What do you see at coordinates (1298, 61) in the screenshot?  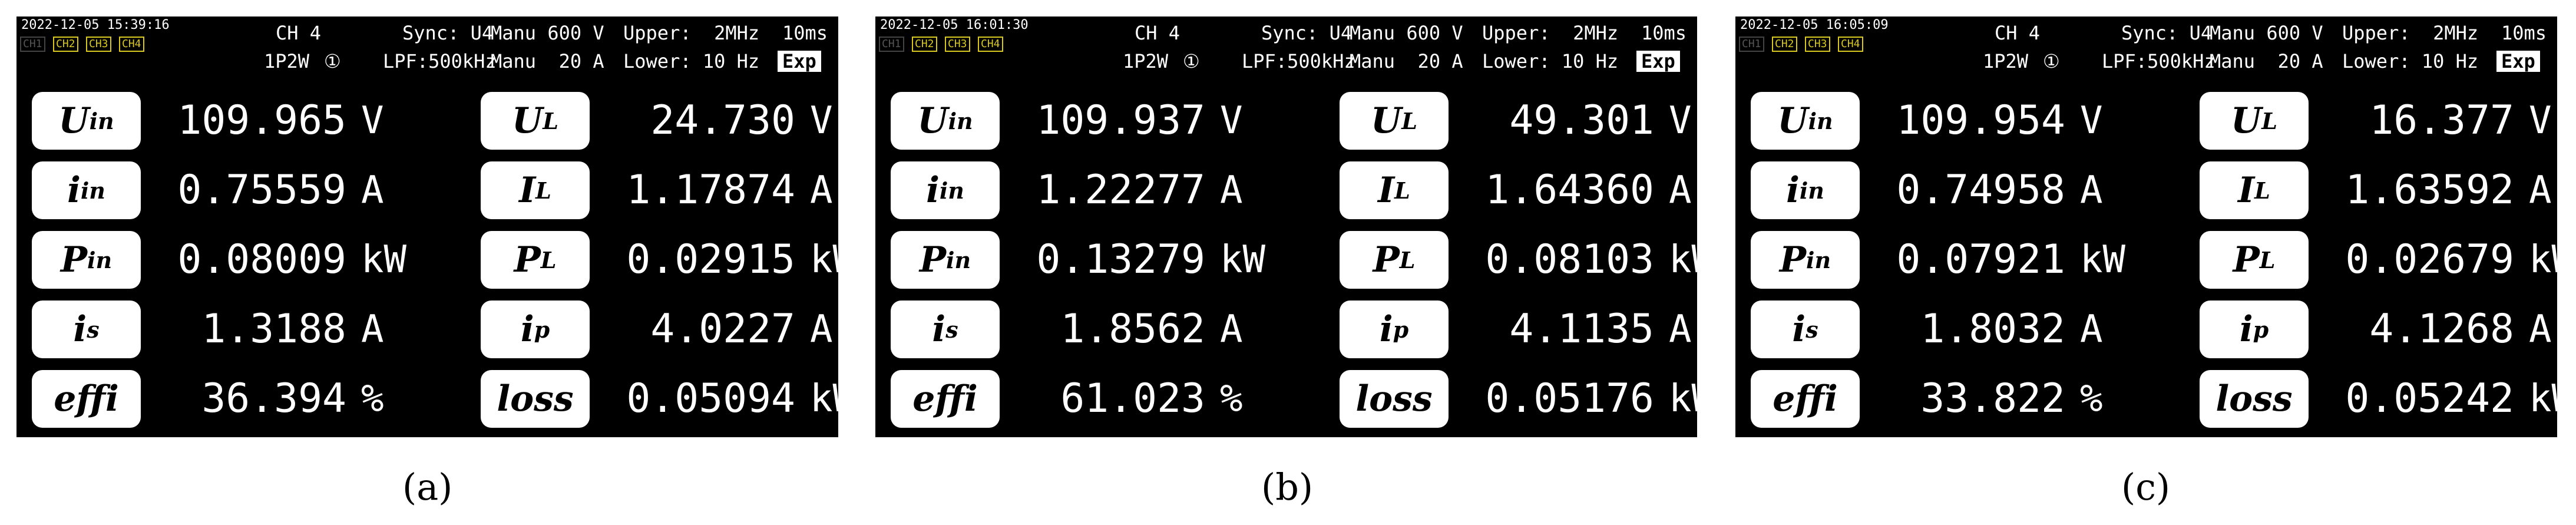 I see `header-lpf: LPF:500kHz` at bounding box center [1298, 61].